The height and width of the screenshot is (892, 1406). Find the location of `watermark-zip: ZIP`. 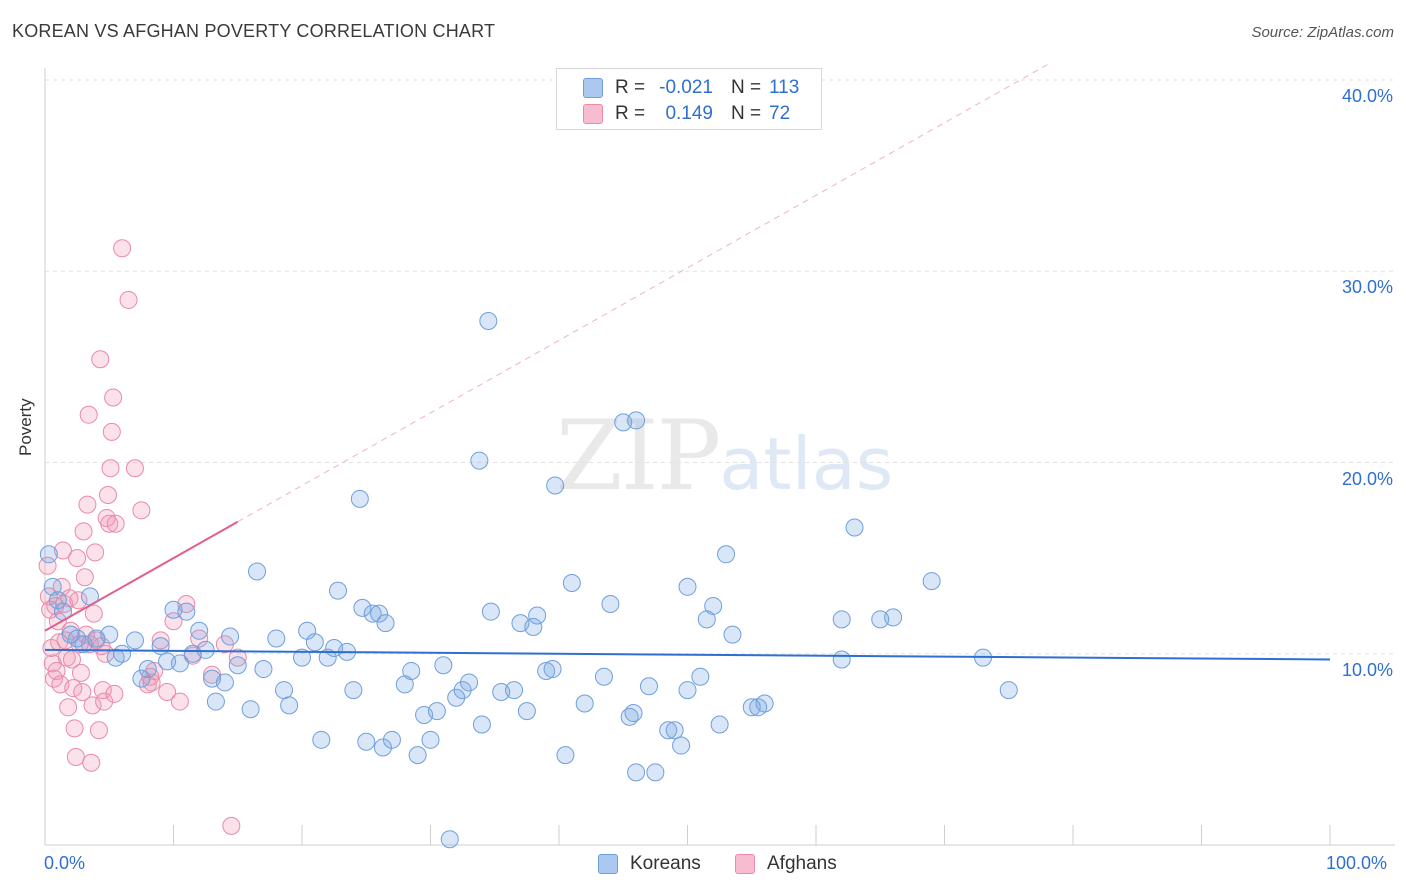

watermark-zip: ZIP is located at coordinates (638, 456).